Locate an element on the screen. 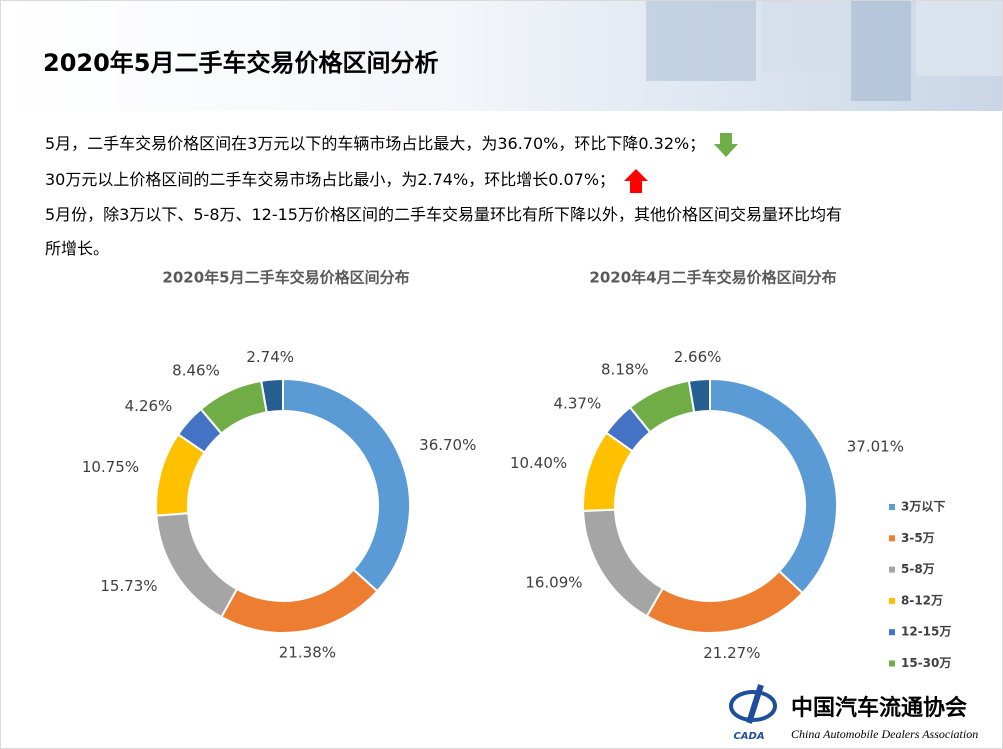 The height and width of the screenshot is (749, 1003). value-label: 36.70% is located at coordinates (447, 445).